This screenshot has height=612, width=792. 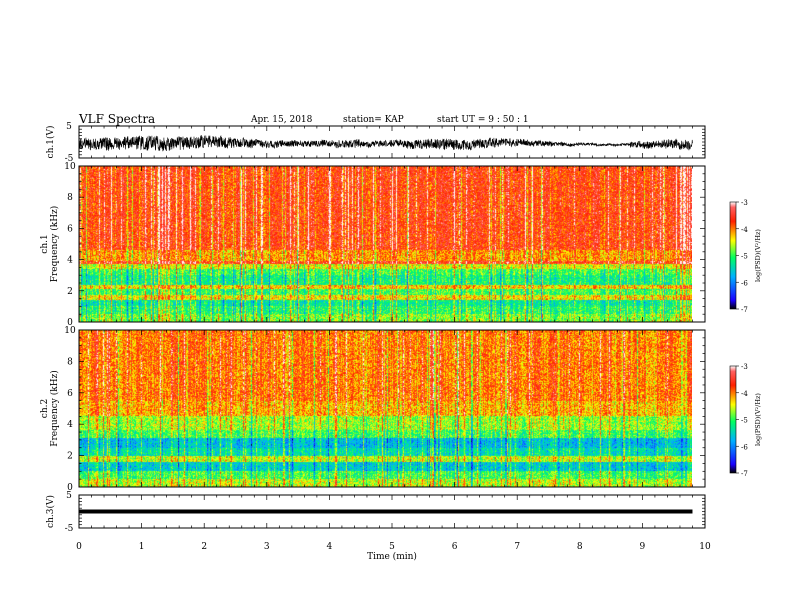 I want to click on y-axis-label: ch.1(V), so click(x=50, y=142).